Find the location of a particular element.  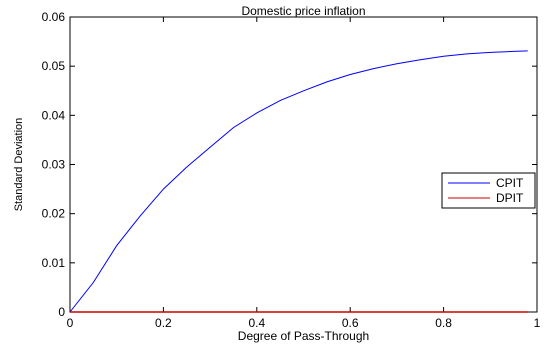

x-axis-label: Degree of Pass-Through is located at coordinates (303, 336).